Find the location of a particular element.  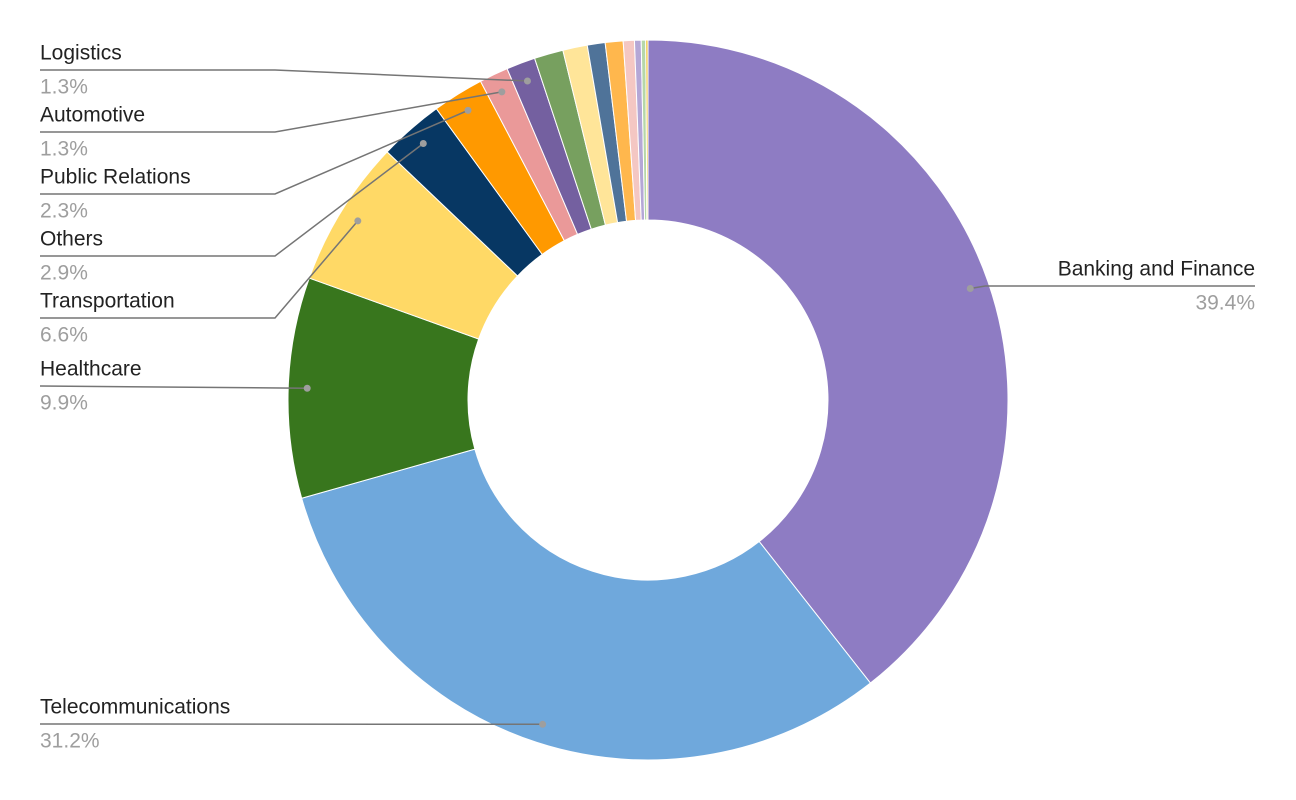

slice-value-label: 9.9% is located at coordinates (64, 403).